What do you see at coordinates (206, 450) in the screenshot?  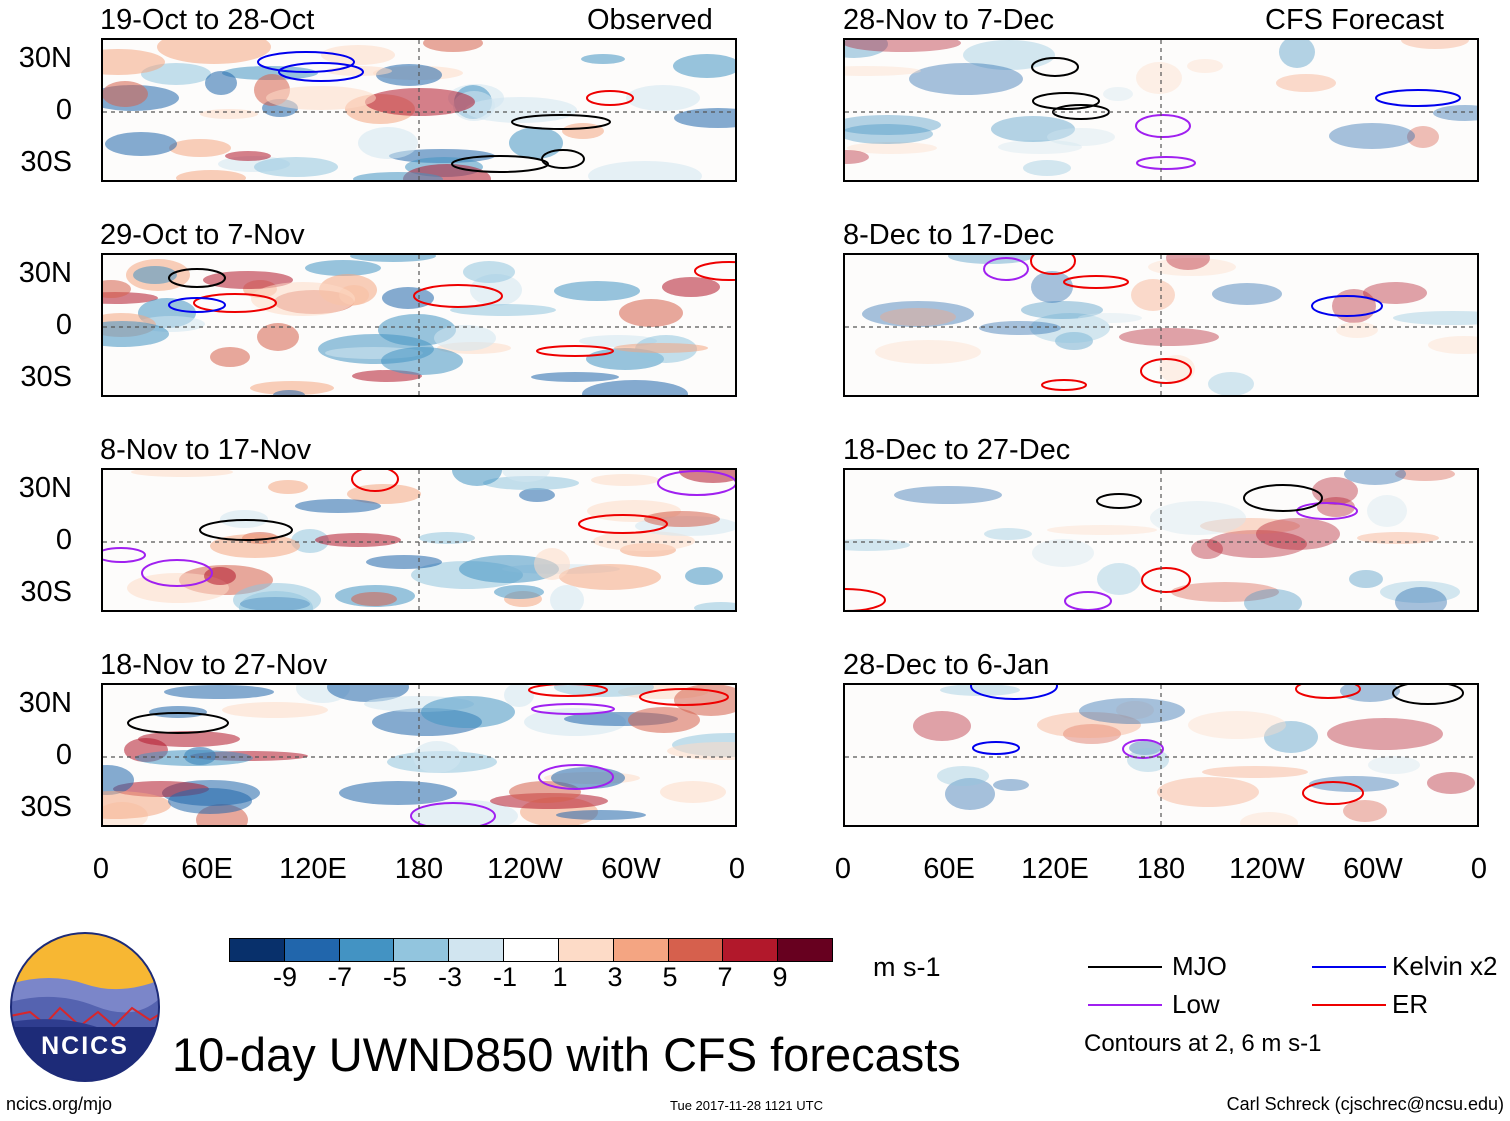 I see `panel-title: 8-Nov to 17-Nov` at bounding box center [206, 450].